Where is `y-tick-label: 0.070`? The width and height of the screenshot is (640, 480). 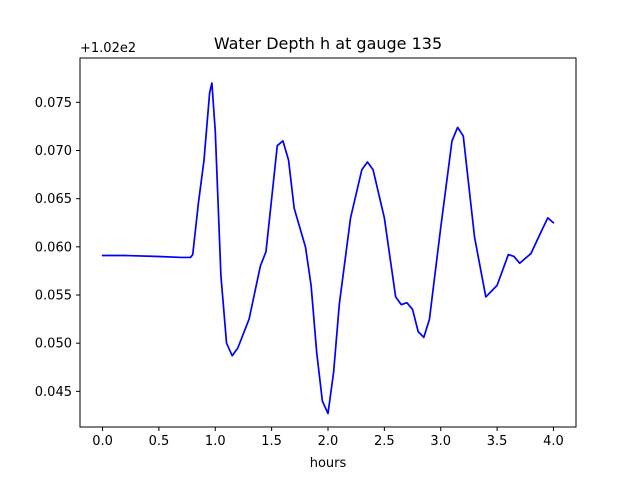 y-tick-label: 0.070 is located at coordinates (53, 151).